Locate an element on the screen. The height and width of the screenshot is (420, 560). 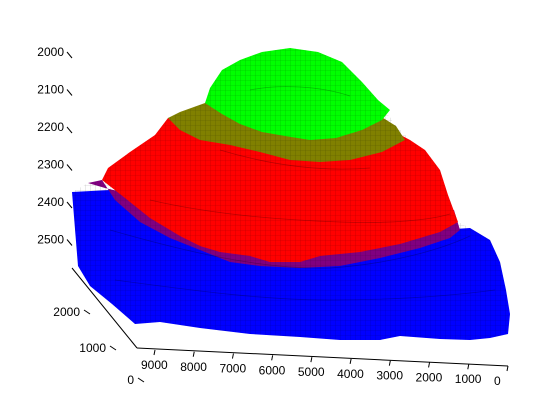
y-axis-line is located at coordinates (104, 308).